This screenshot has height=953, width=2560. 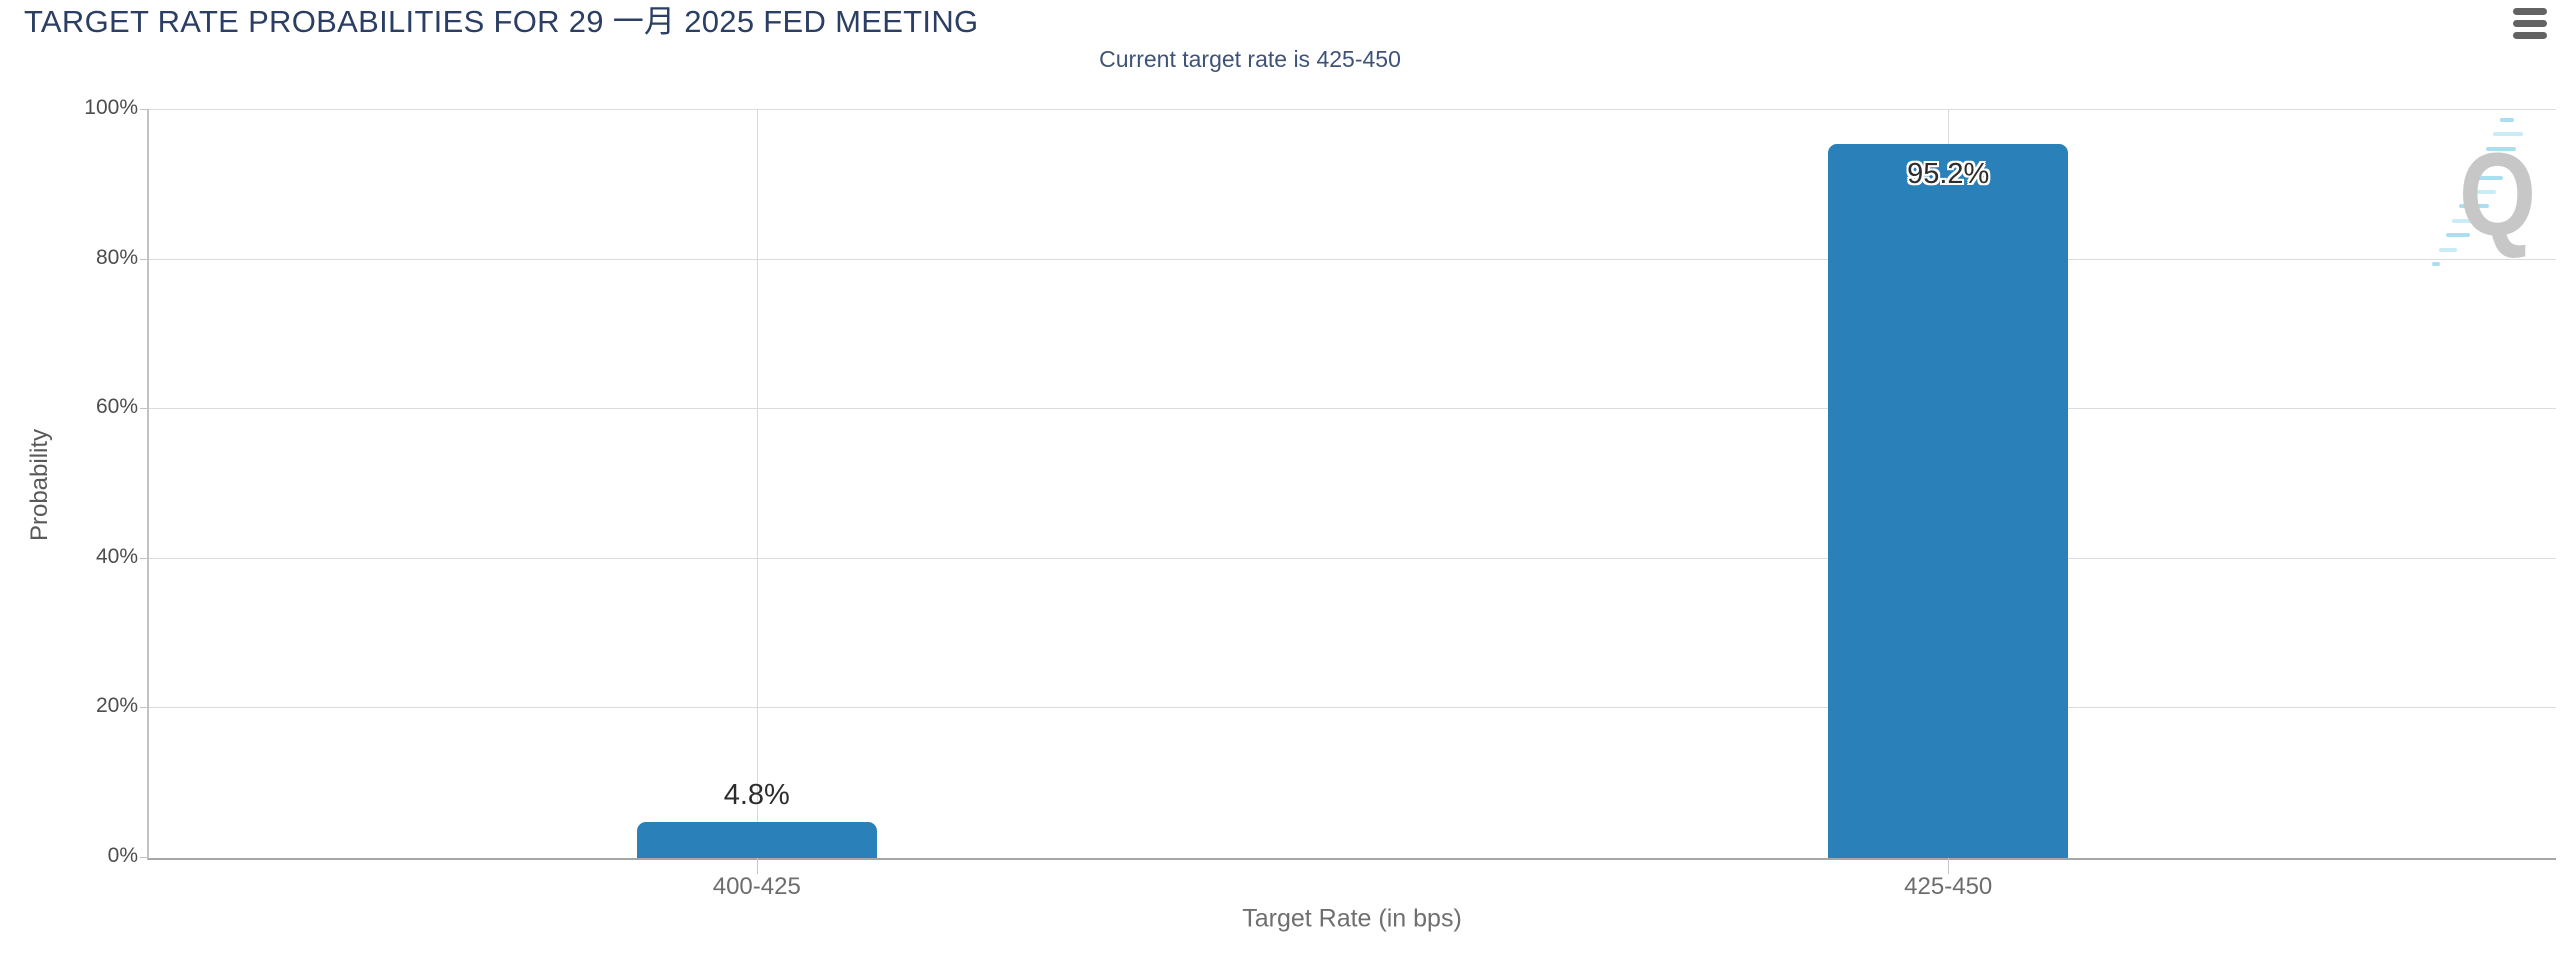 I want to click on bar-value-label: 4.8%, so click(x=756, y=795).